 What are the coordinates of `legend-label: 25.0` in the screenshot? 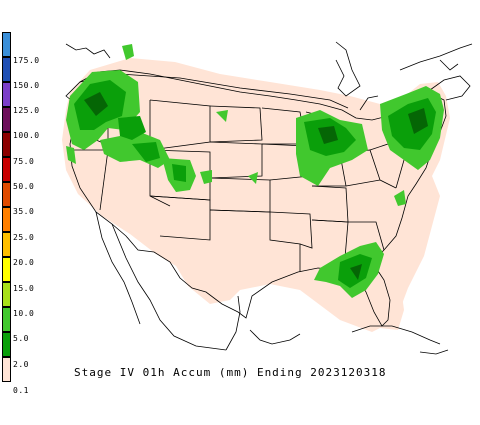 It's located at (24, 237).